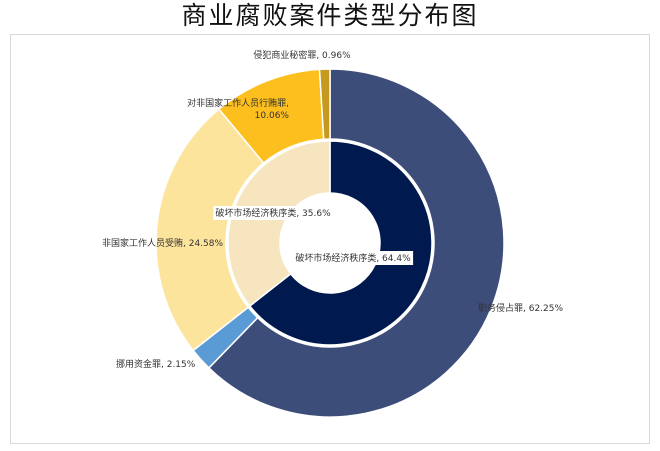 The width and height of the screenshot is (660, 451). I want to click on svg-text: 侵犯商业秘密罪, 0.96%, so click(302, 55).